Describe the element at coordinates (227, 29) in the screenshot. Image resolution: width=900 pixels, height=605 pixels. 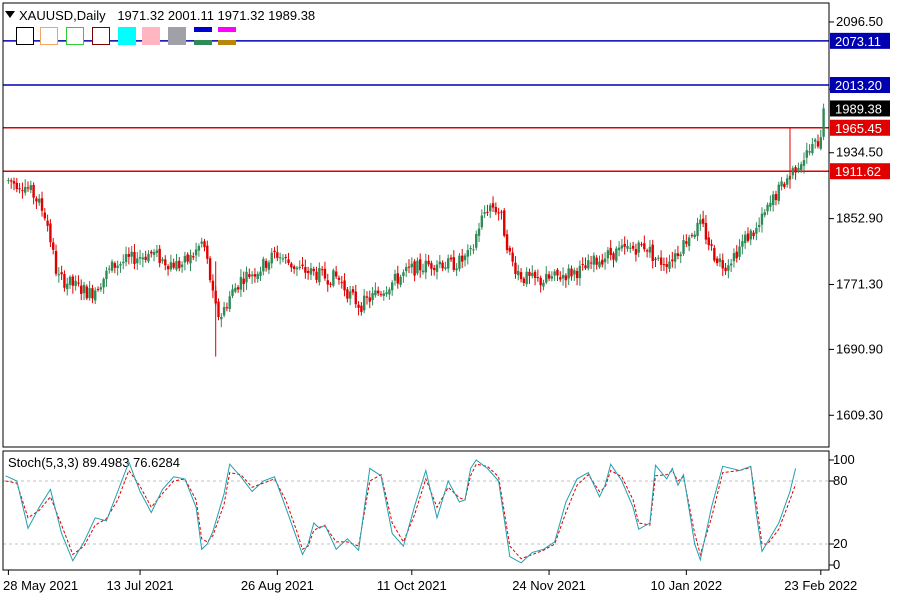
I see `palette-magenta-line` at that location.